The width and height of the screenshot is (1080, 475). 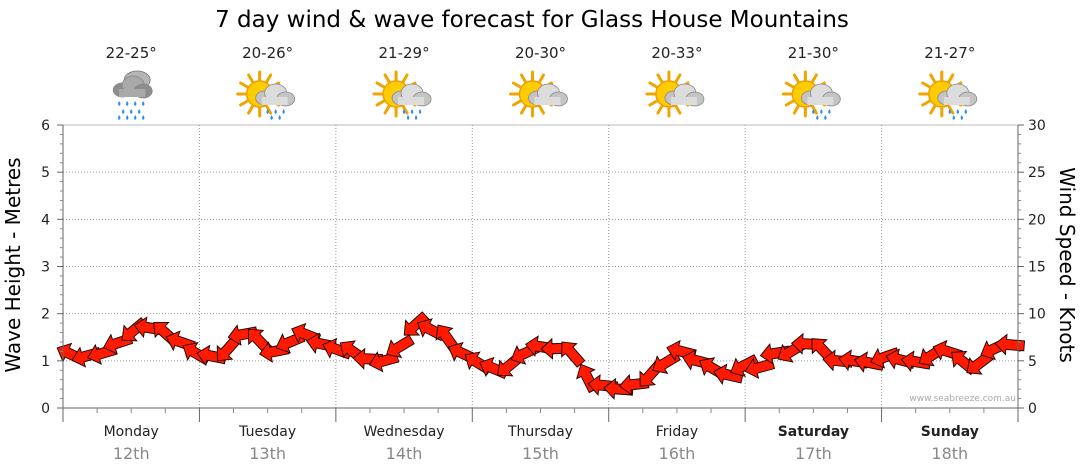 What do you see at coordinates (950, 432) in the screenshot?
I see `day-name-label: Sunday` at bounding box center [950, 432].